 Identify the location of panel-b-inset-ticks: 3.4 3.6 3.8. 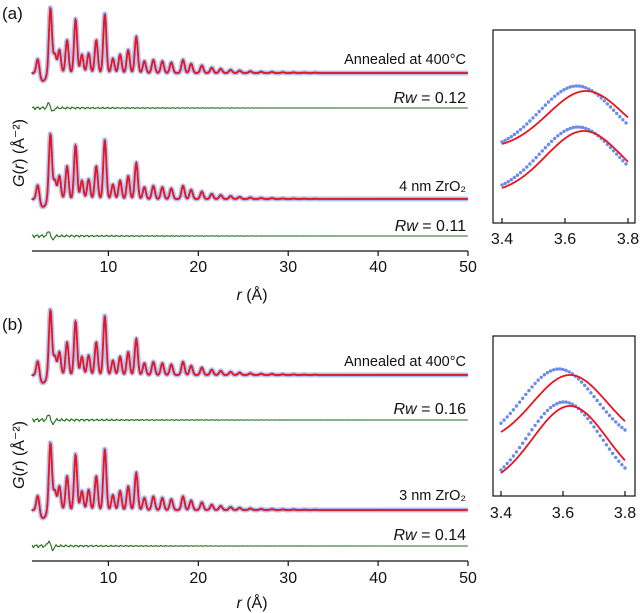
(563, 506).